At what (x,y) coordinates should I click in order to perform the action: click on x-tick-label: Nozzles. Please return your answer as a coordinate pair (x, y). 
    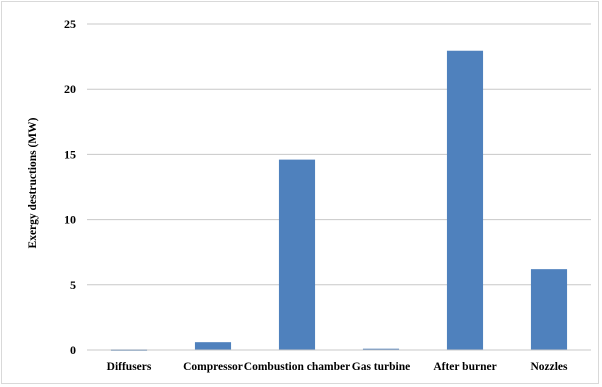
    Looking at the image, I should click on (549, 367).